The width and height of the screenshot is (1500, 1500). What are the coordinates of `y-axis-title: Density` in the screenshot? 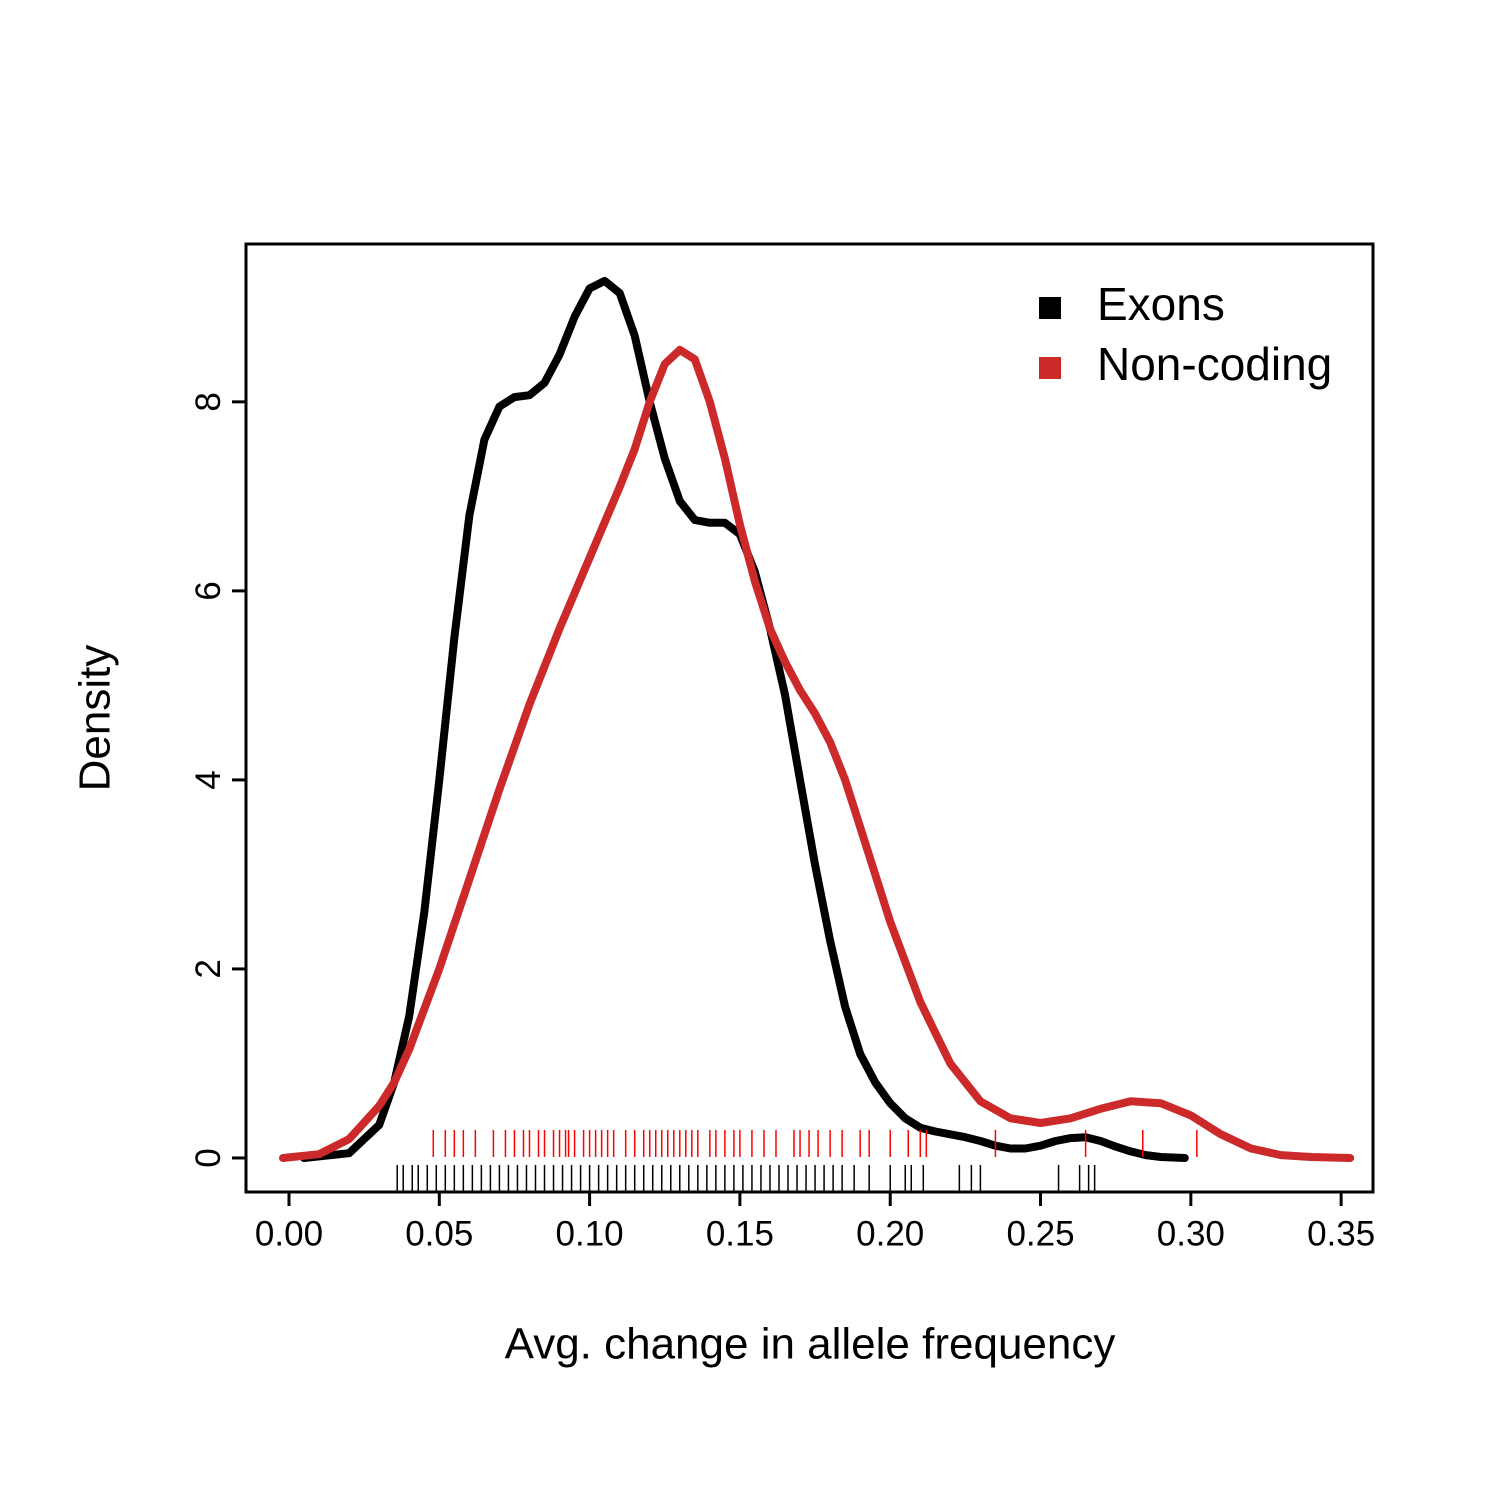 It's located at (95, 718).